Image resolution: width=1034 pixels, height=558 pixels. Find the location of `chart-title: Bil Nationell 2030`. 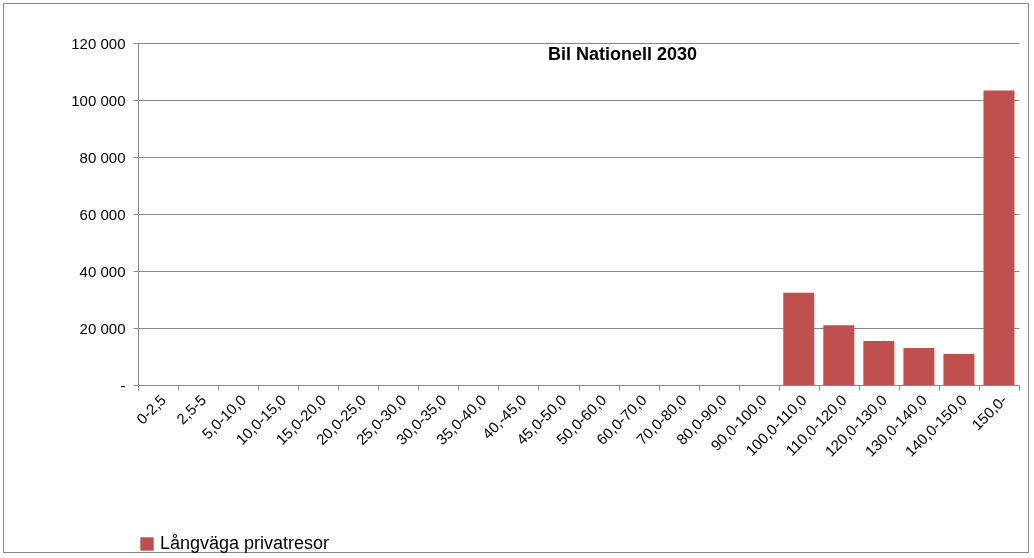

chart-title: Bil Nationell 2030 is located at coordinates (623, 54).